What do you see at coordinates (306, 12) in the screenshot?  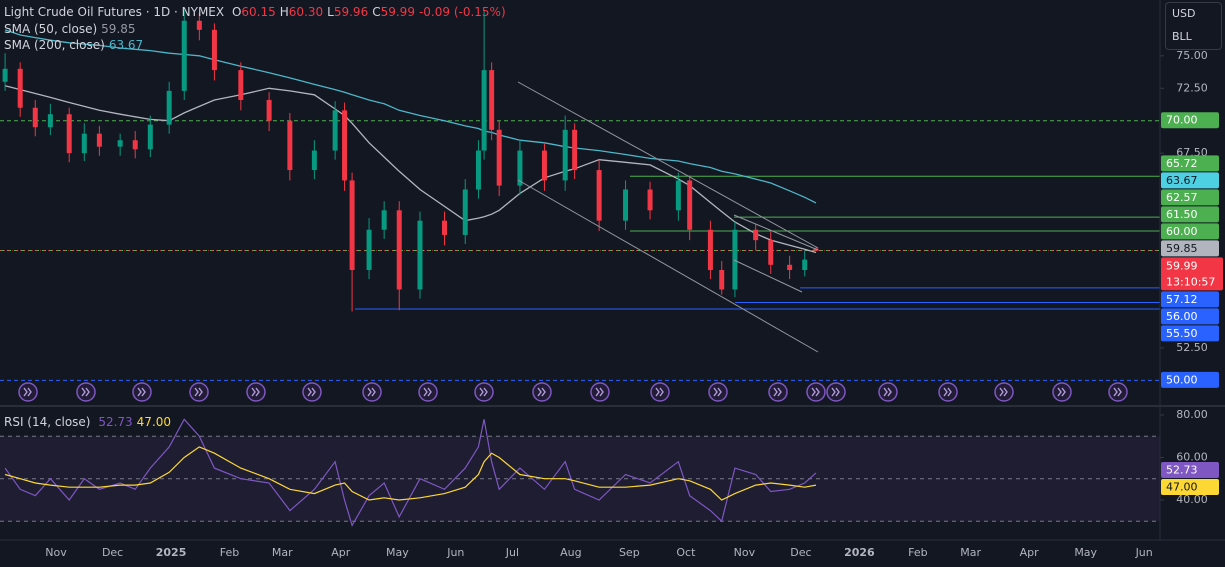 I see `ohlc-value: 60.30` at bounding box center [306, 12].